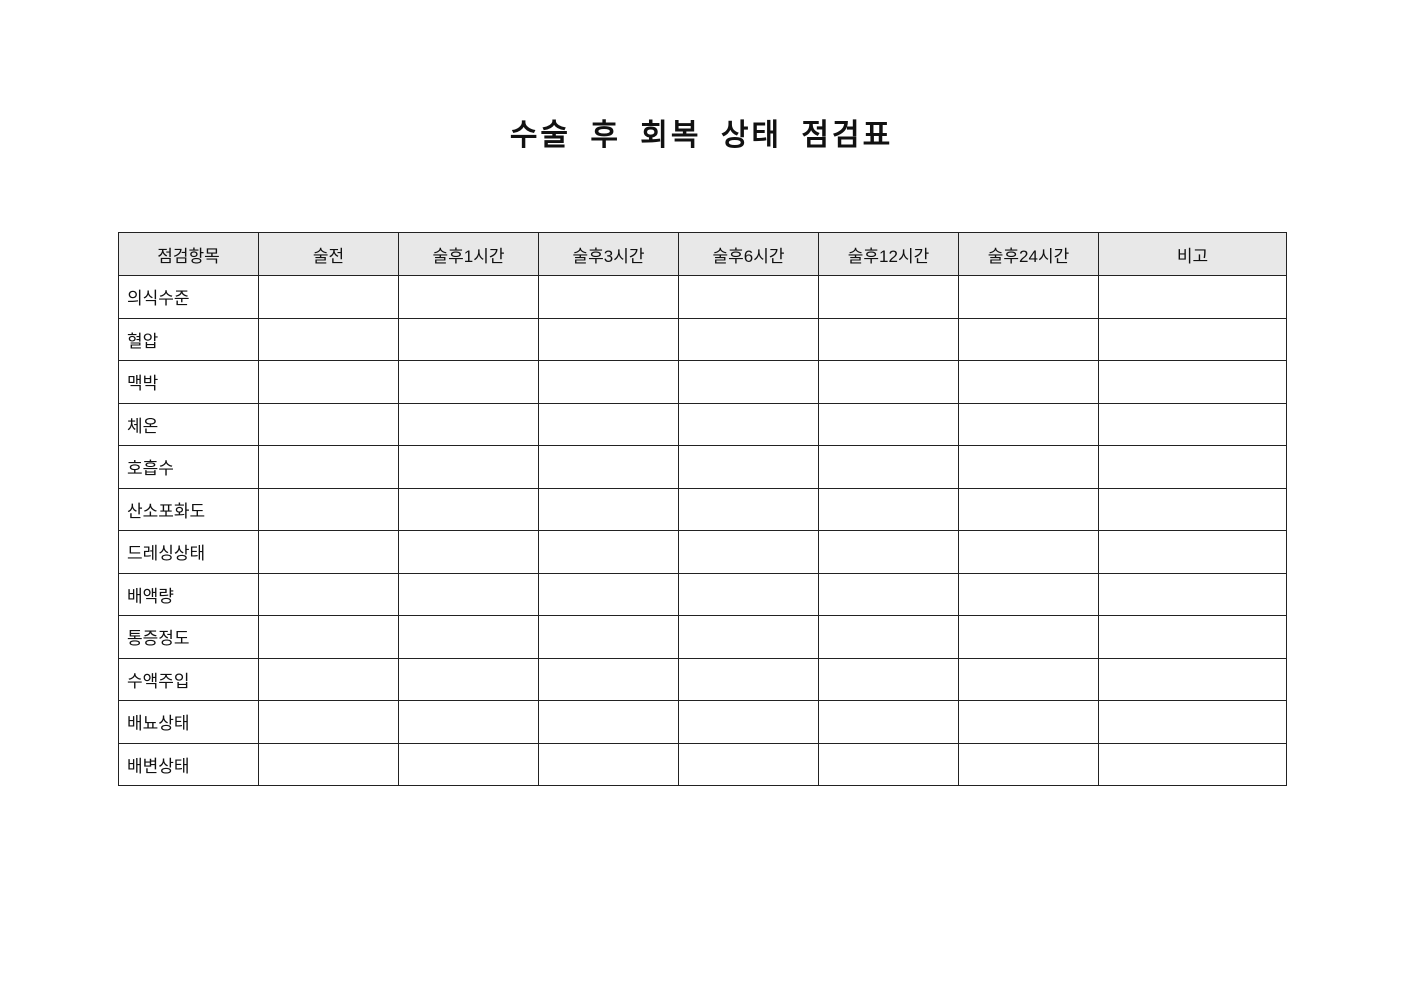  I want to click on row-label: 수액주입, so click(188, 679).